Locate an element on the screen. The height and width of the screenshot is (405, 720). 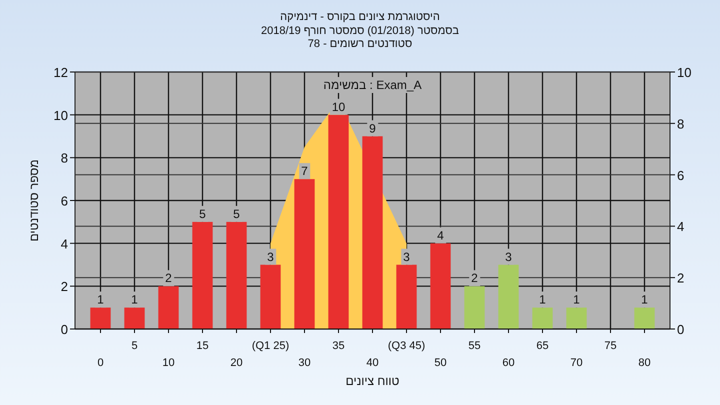
chart-subtitle: בסמסטר (01/2018) סמסטר חורף 2018/19 סטודנטים רשומים - 78 is located at coordinates (360, 37).